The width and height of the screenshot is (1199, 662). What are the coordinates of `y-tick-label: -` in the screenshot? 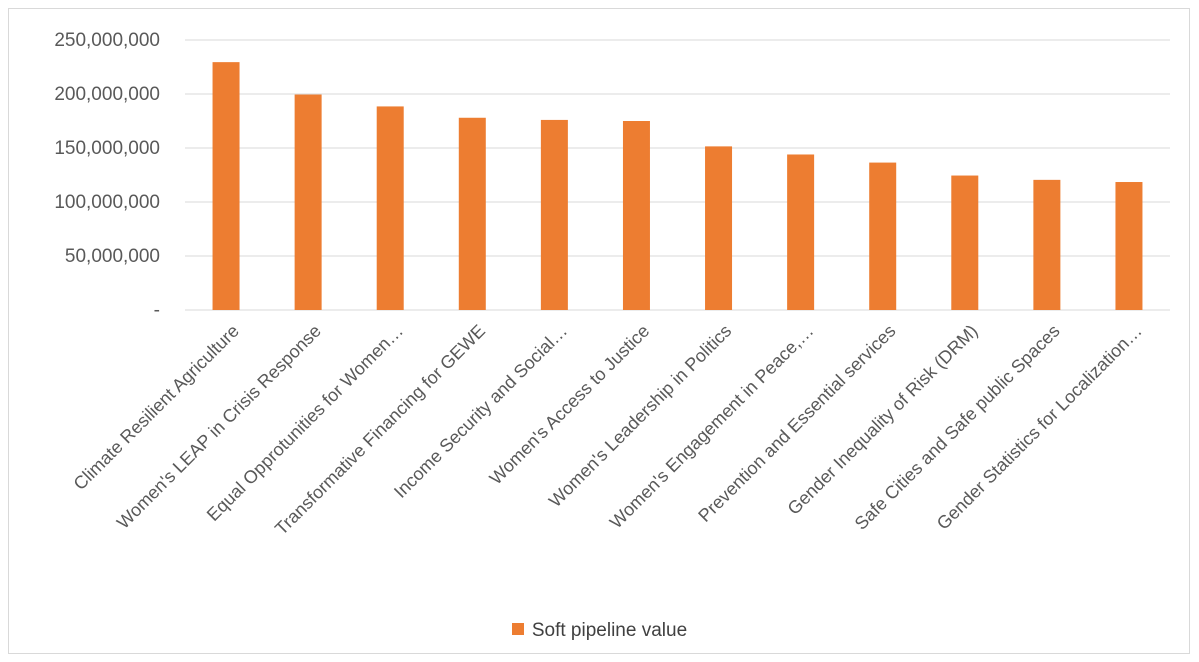 It's located at (157, 310).